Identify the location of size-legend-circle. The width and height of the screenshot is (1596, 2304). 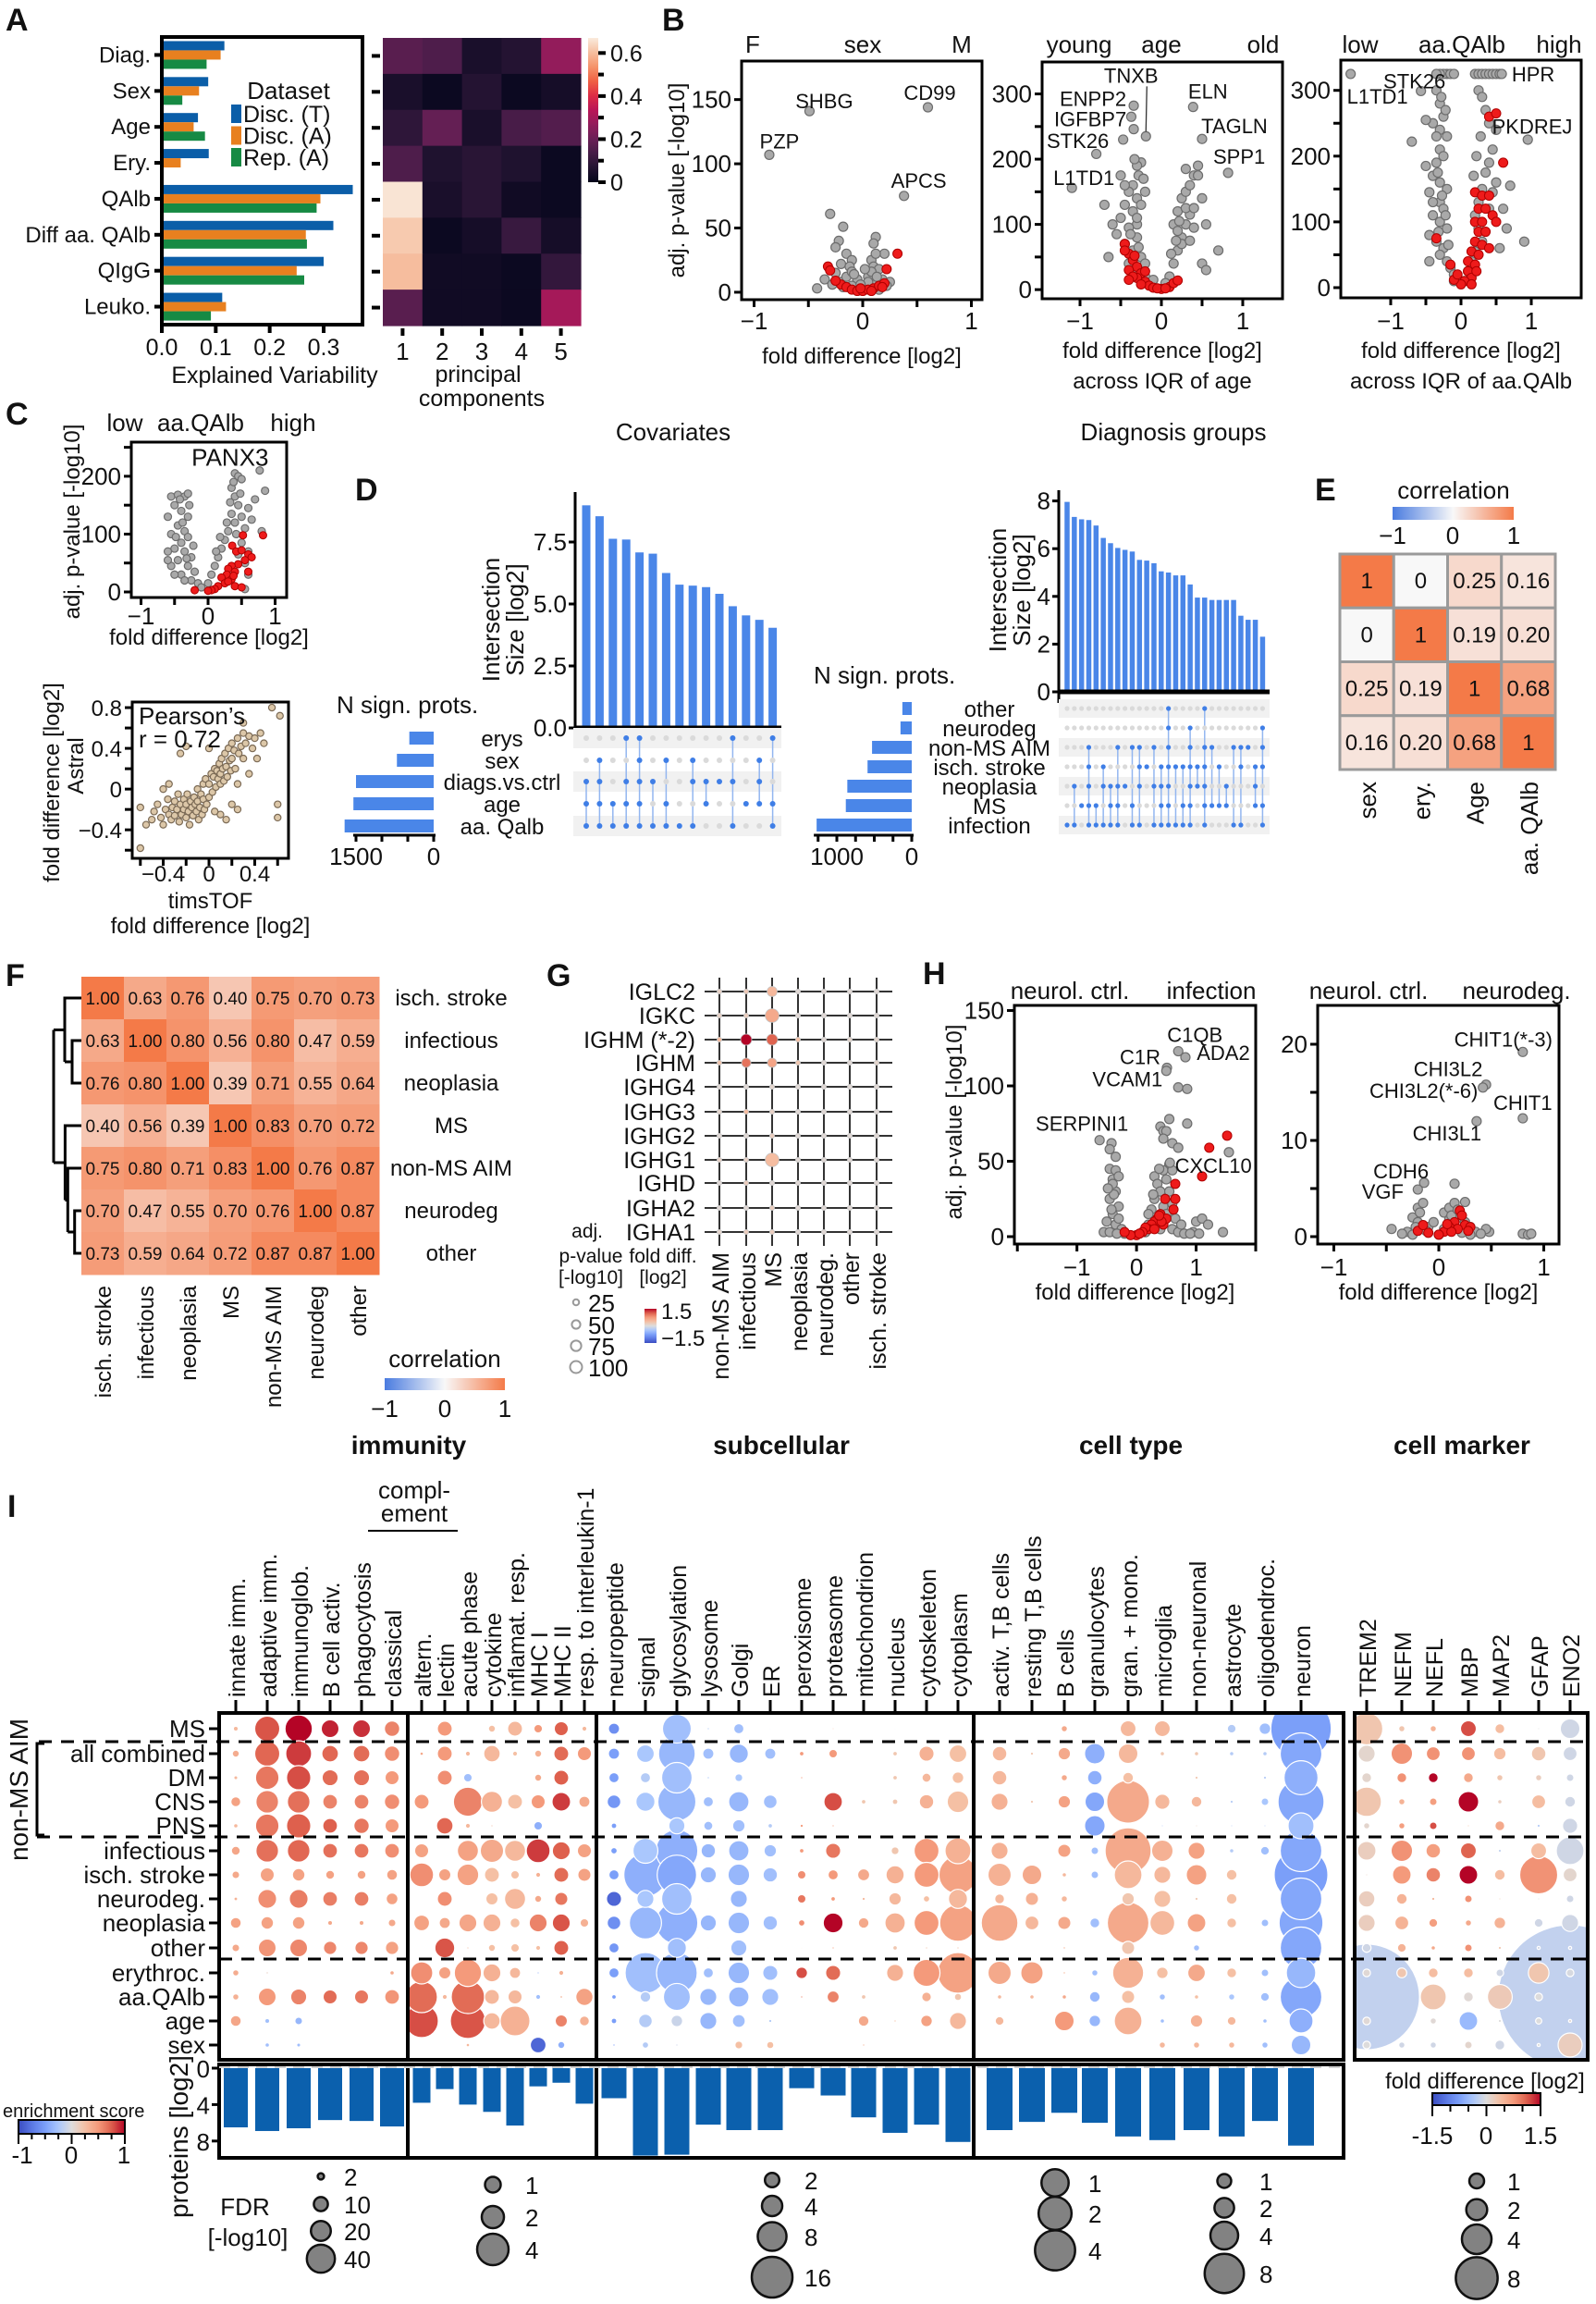
(1224, 2181).